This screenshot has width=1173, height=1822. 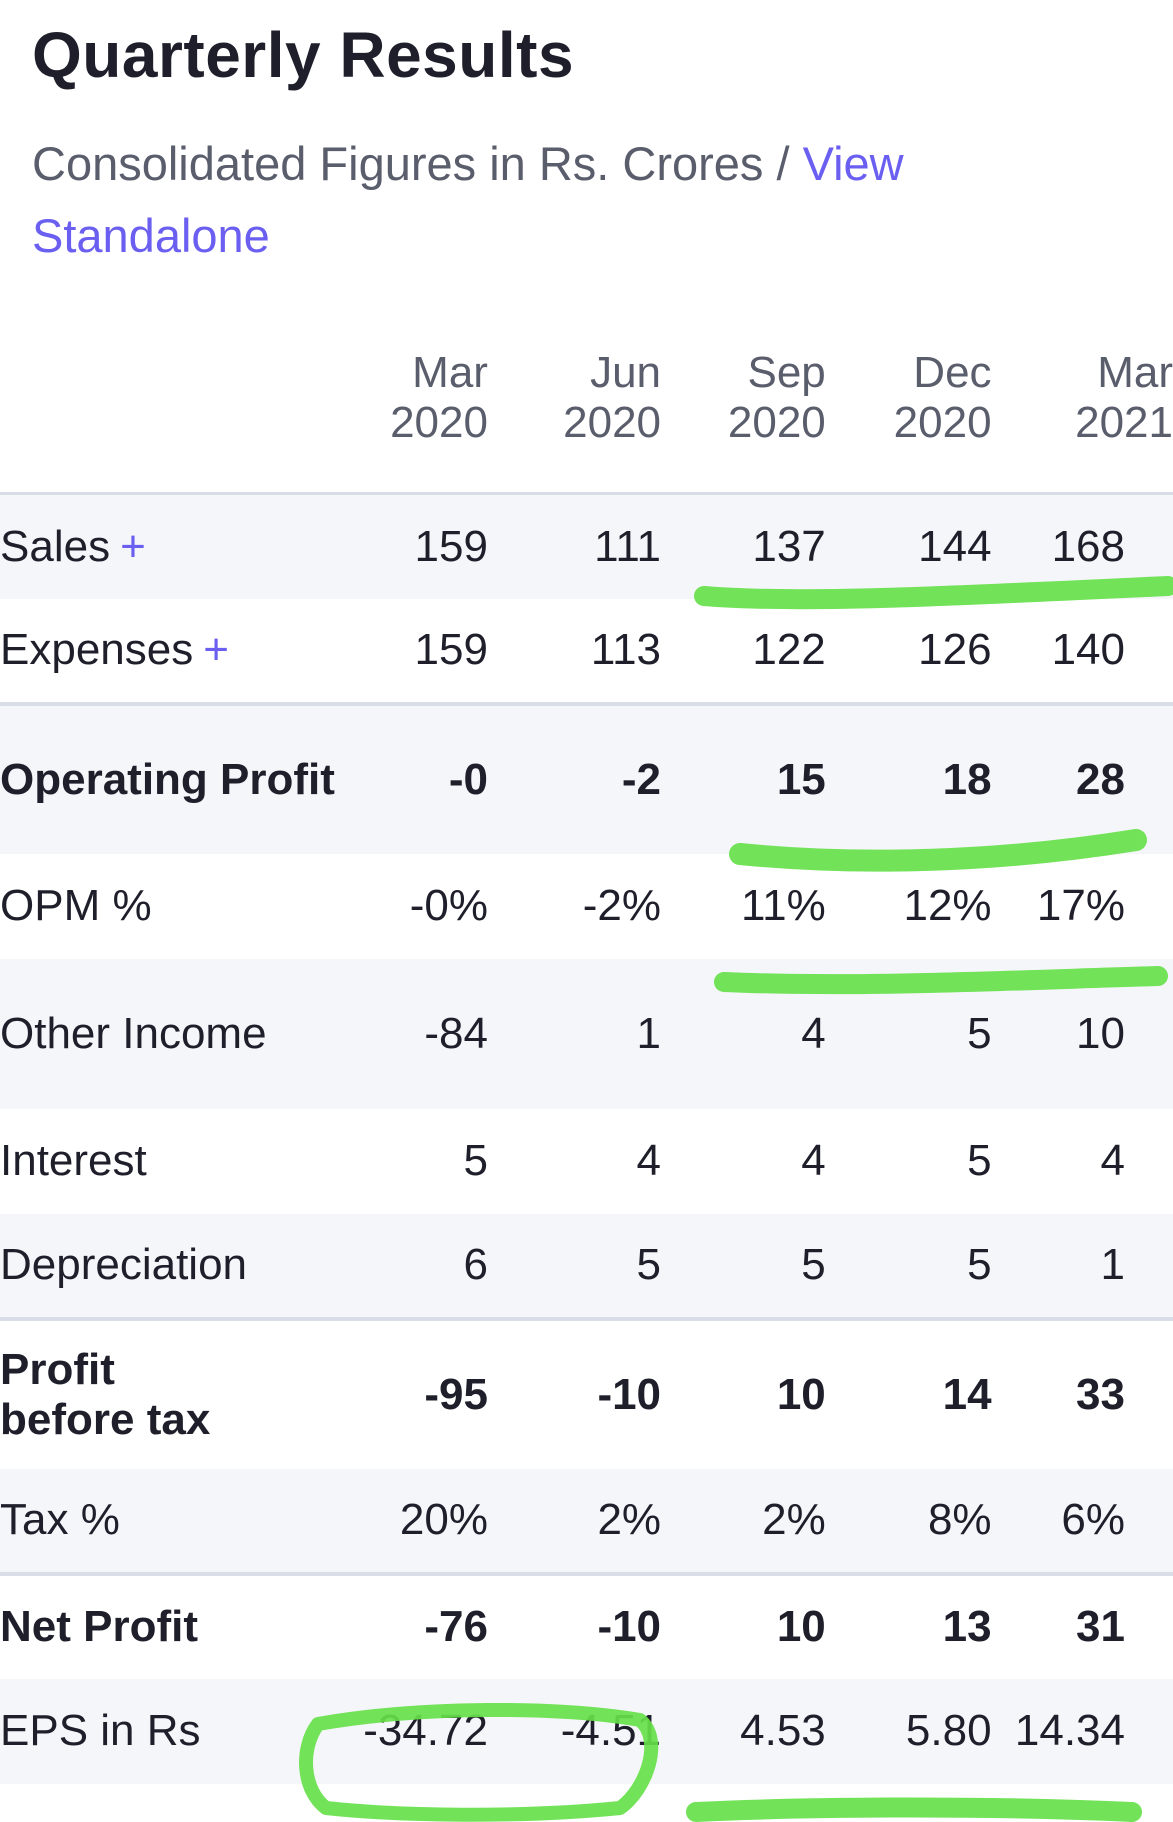 I want to click on table-cell: -95, so click(x=418, y=1392).